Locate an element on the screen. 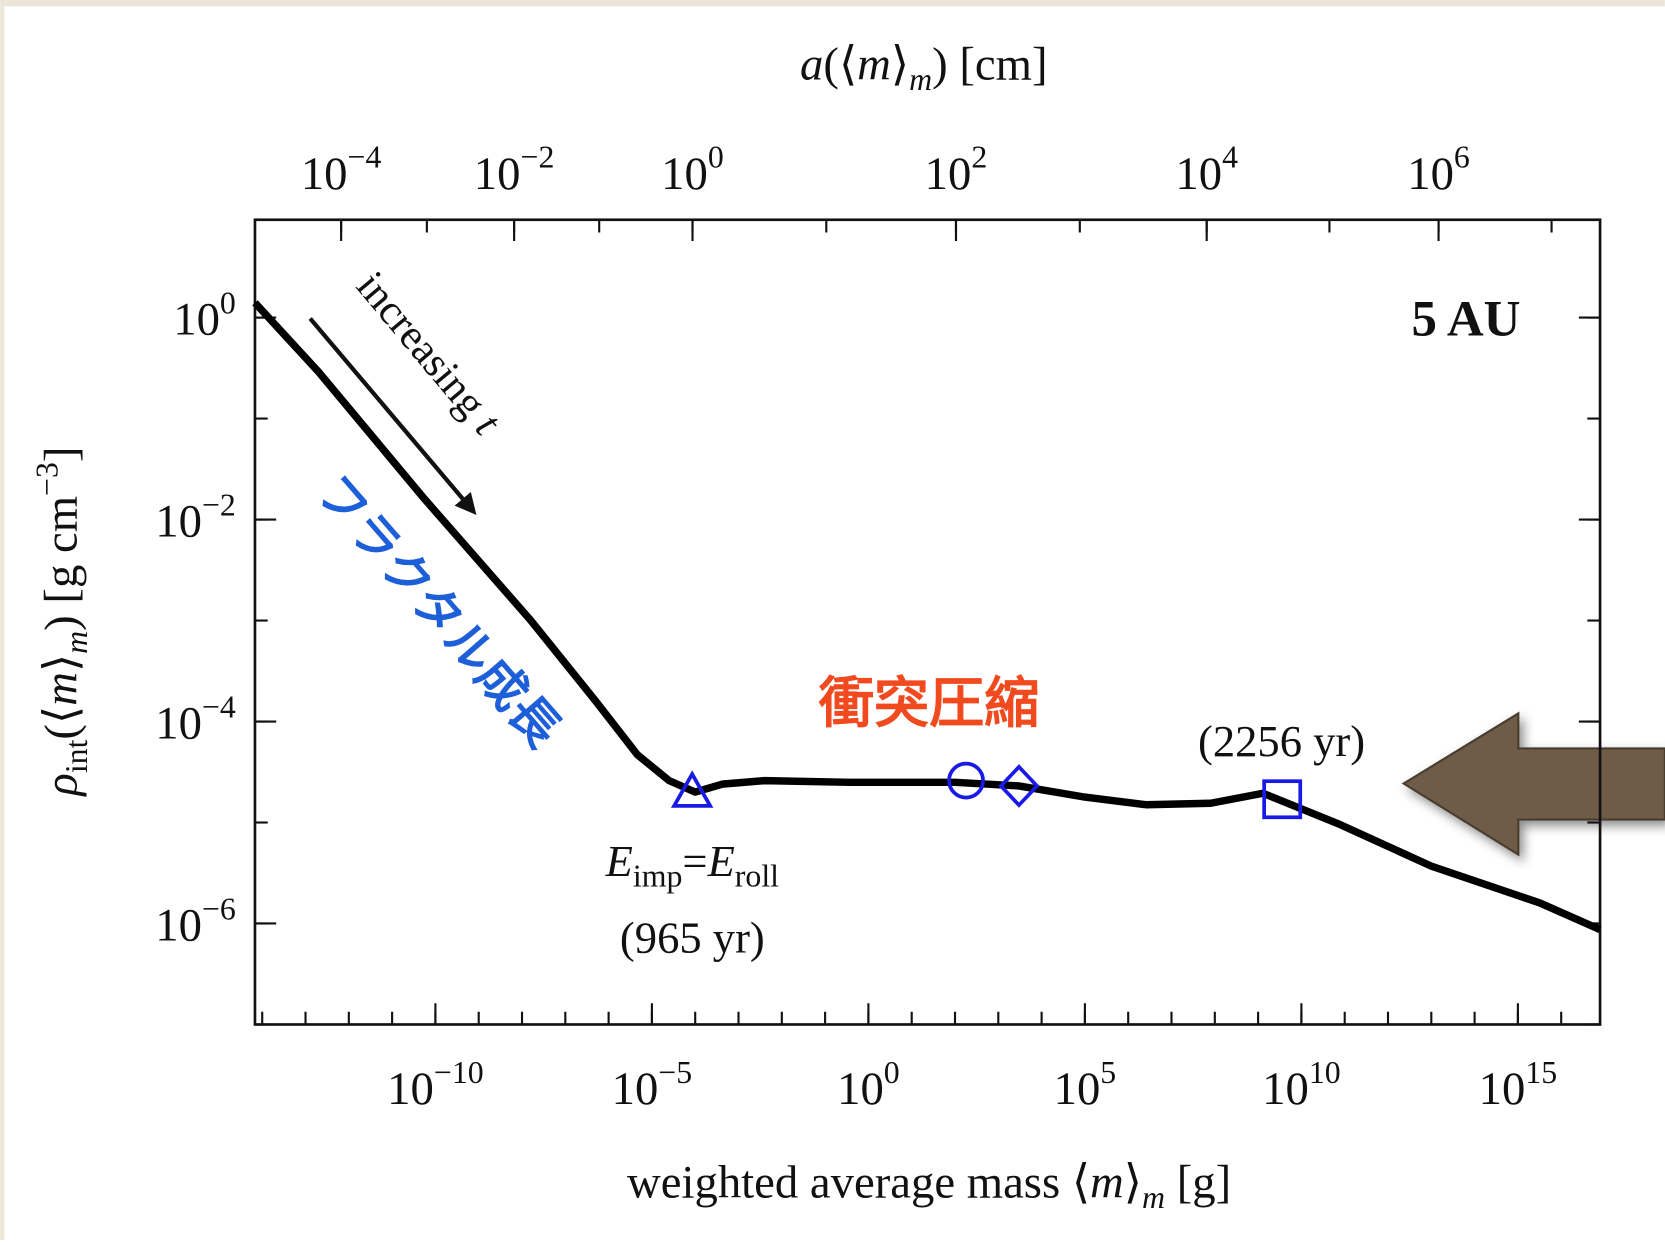 Image resolution: width=1665 pixels, height=1245 pixels. y-tick-label-exp: −2 is located at coordinates (219, 504).